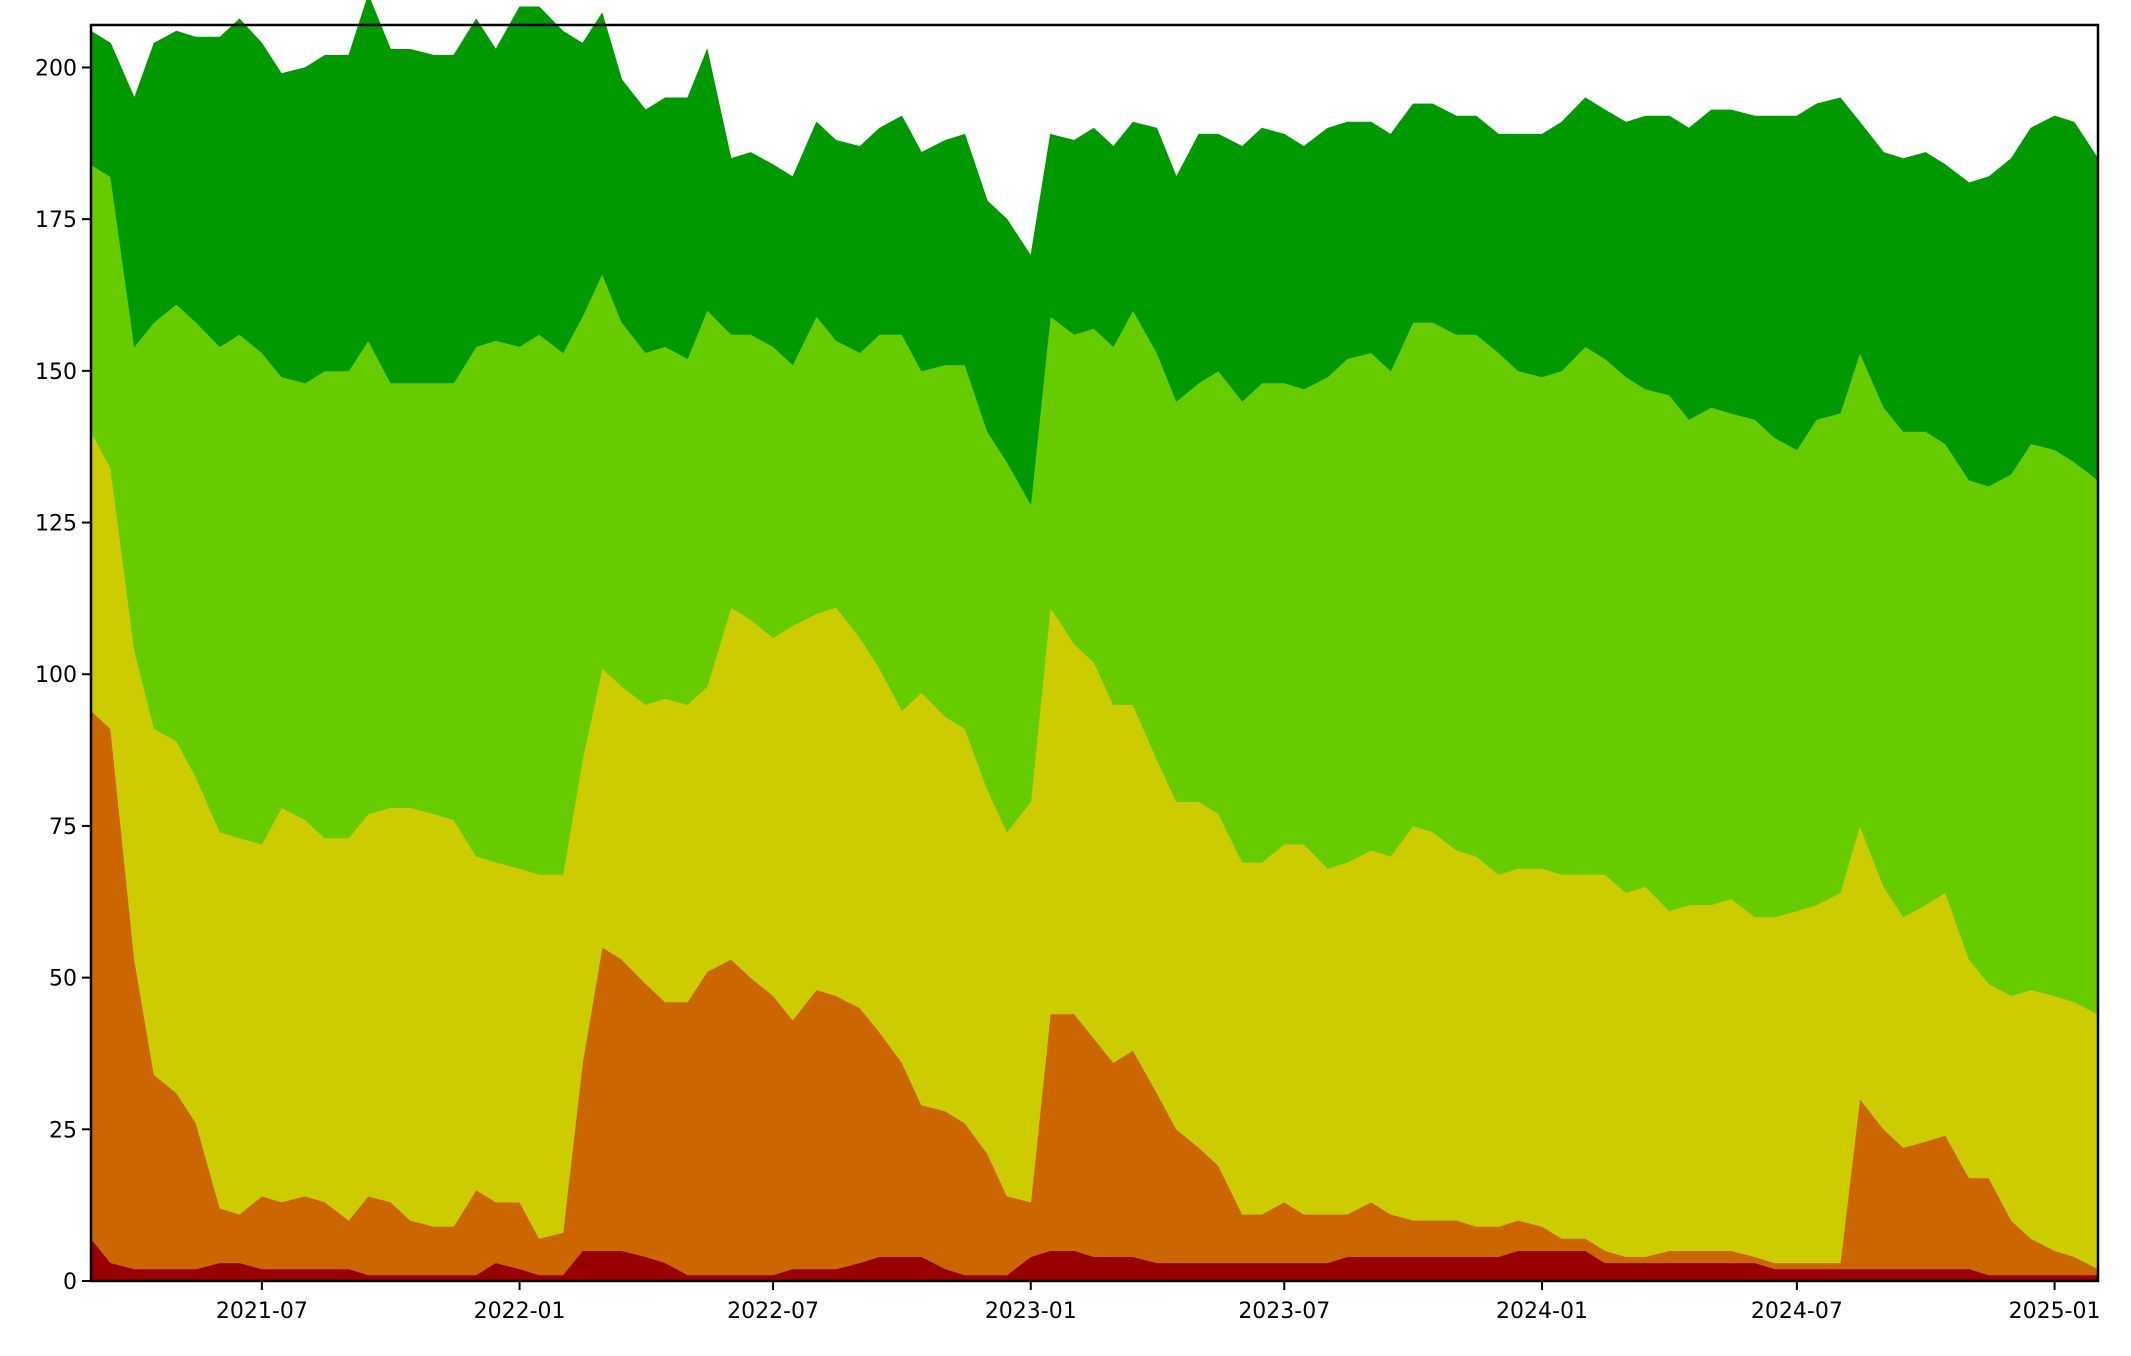 This screenshot has height=1356, width=2131. What do you see at coordinates (56, 68) in the screenshot?
I see `y-tick-label: 200` at bounding box center [56, 68].